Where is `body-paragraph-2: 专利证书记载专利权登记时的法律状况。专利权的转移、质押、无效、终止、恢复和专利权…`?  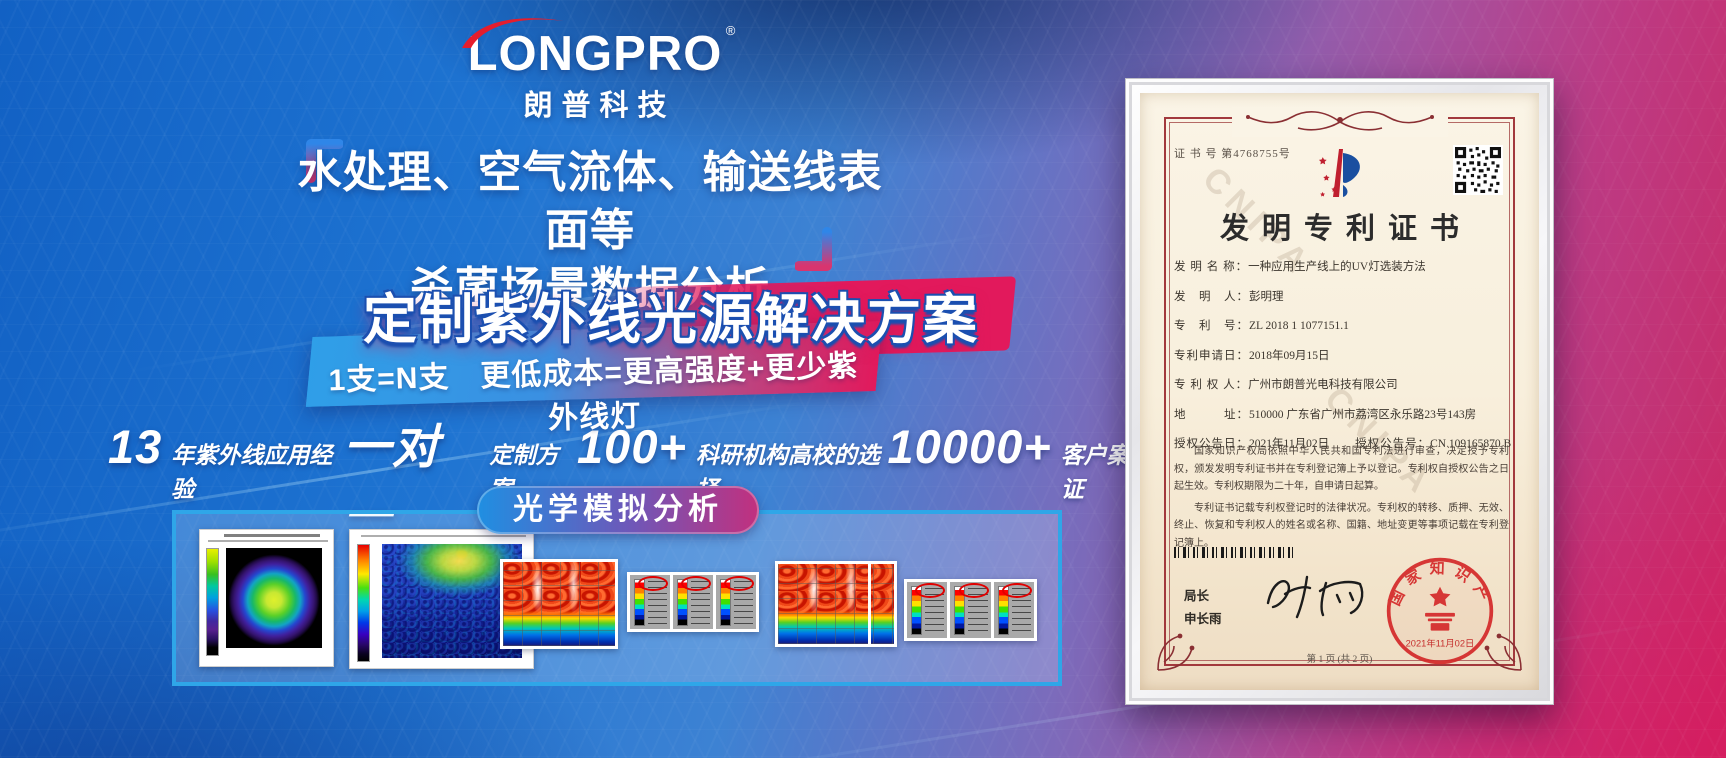 body-paragraph-2: 专利证书记载专利权登记时的法律状况。专利权的转移、质押、无效、终止、恢复和专利权… is located at coordinates (1341, 525).